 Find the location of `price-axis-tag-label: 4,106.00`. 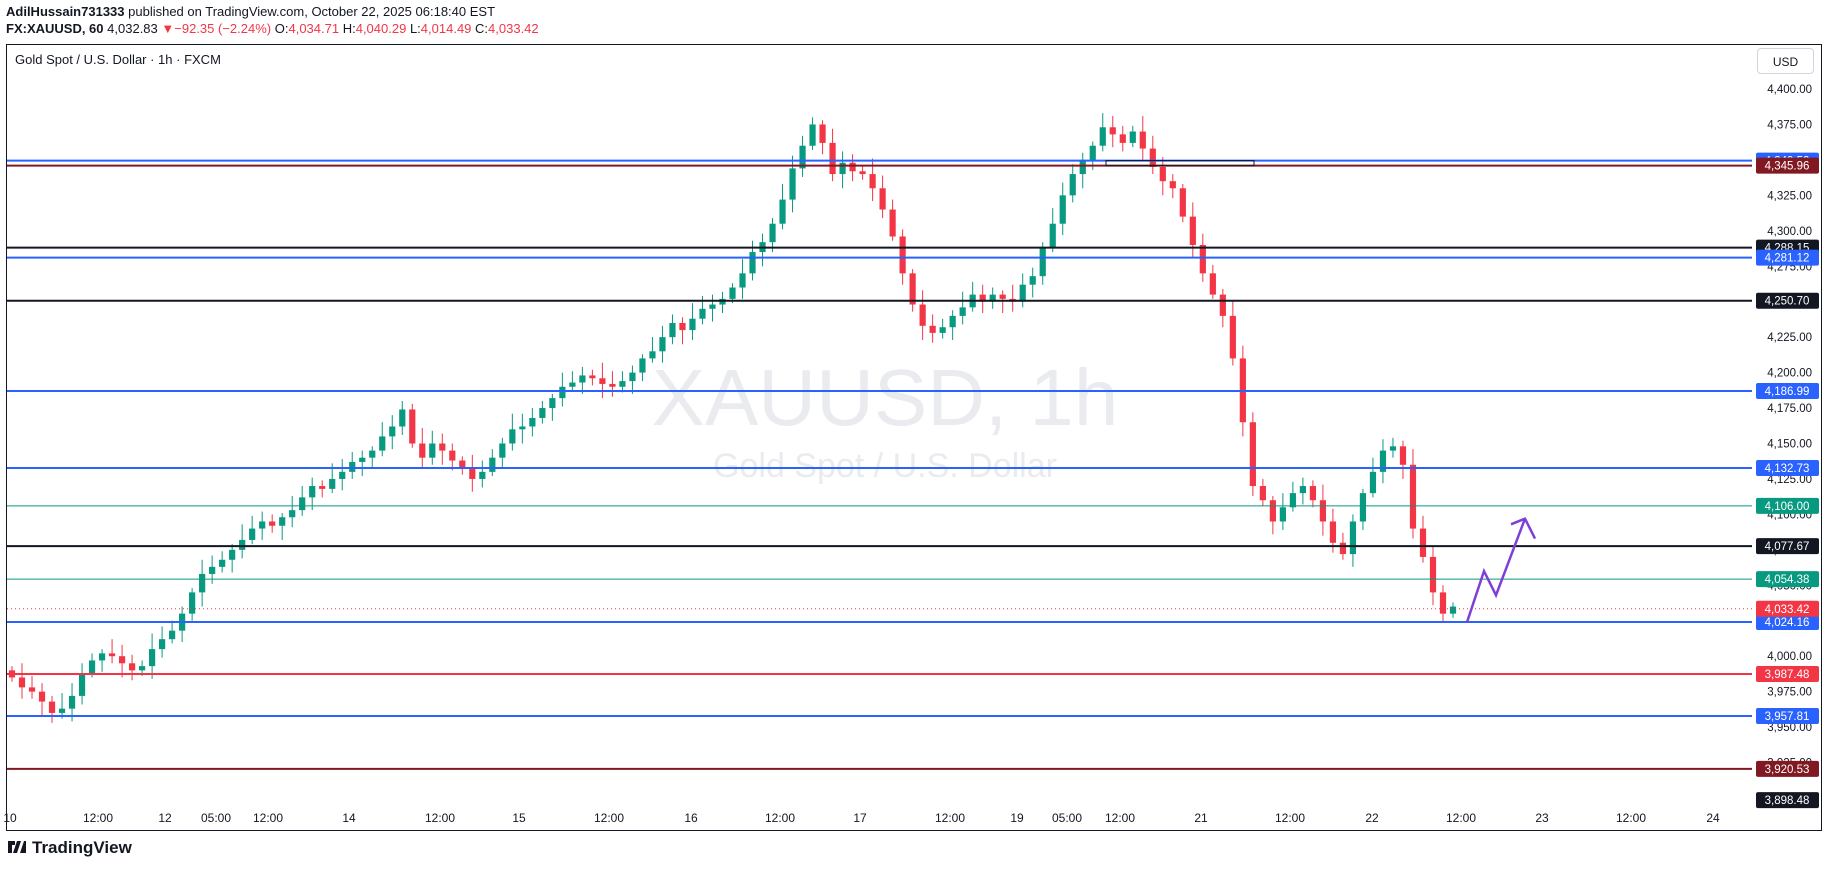

price-axis-tag-label: 4,106.00 is located at coordinates (1787, 507).